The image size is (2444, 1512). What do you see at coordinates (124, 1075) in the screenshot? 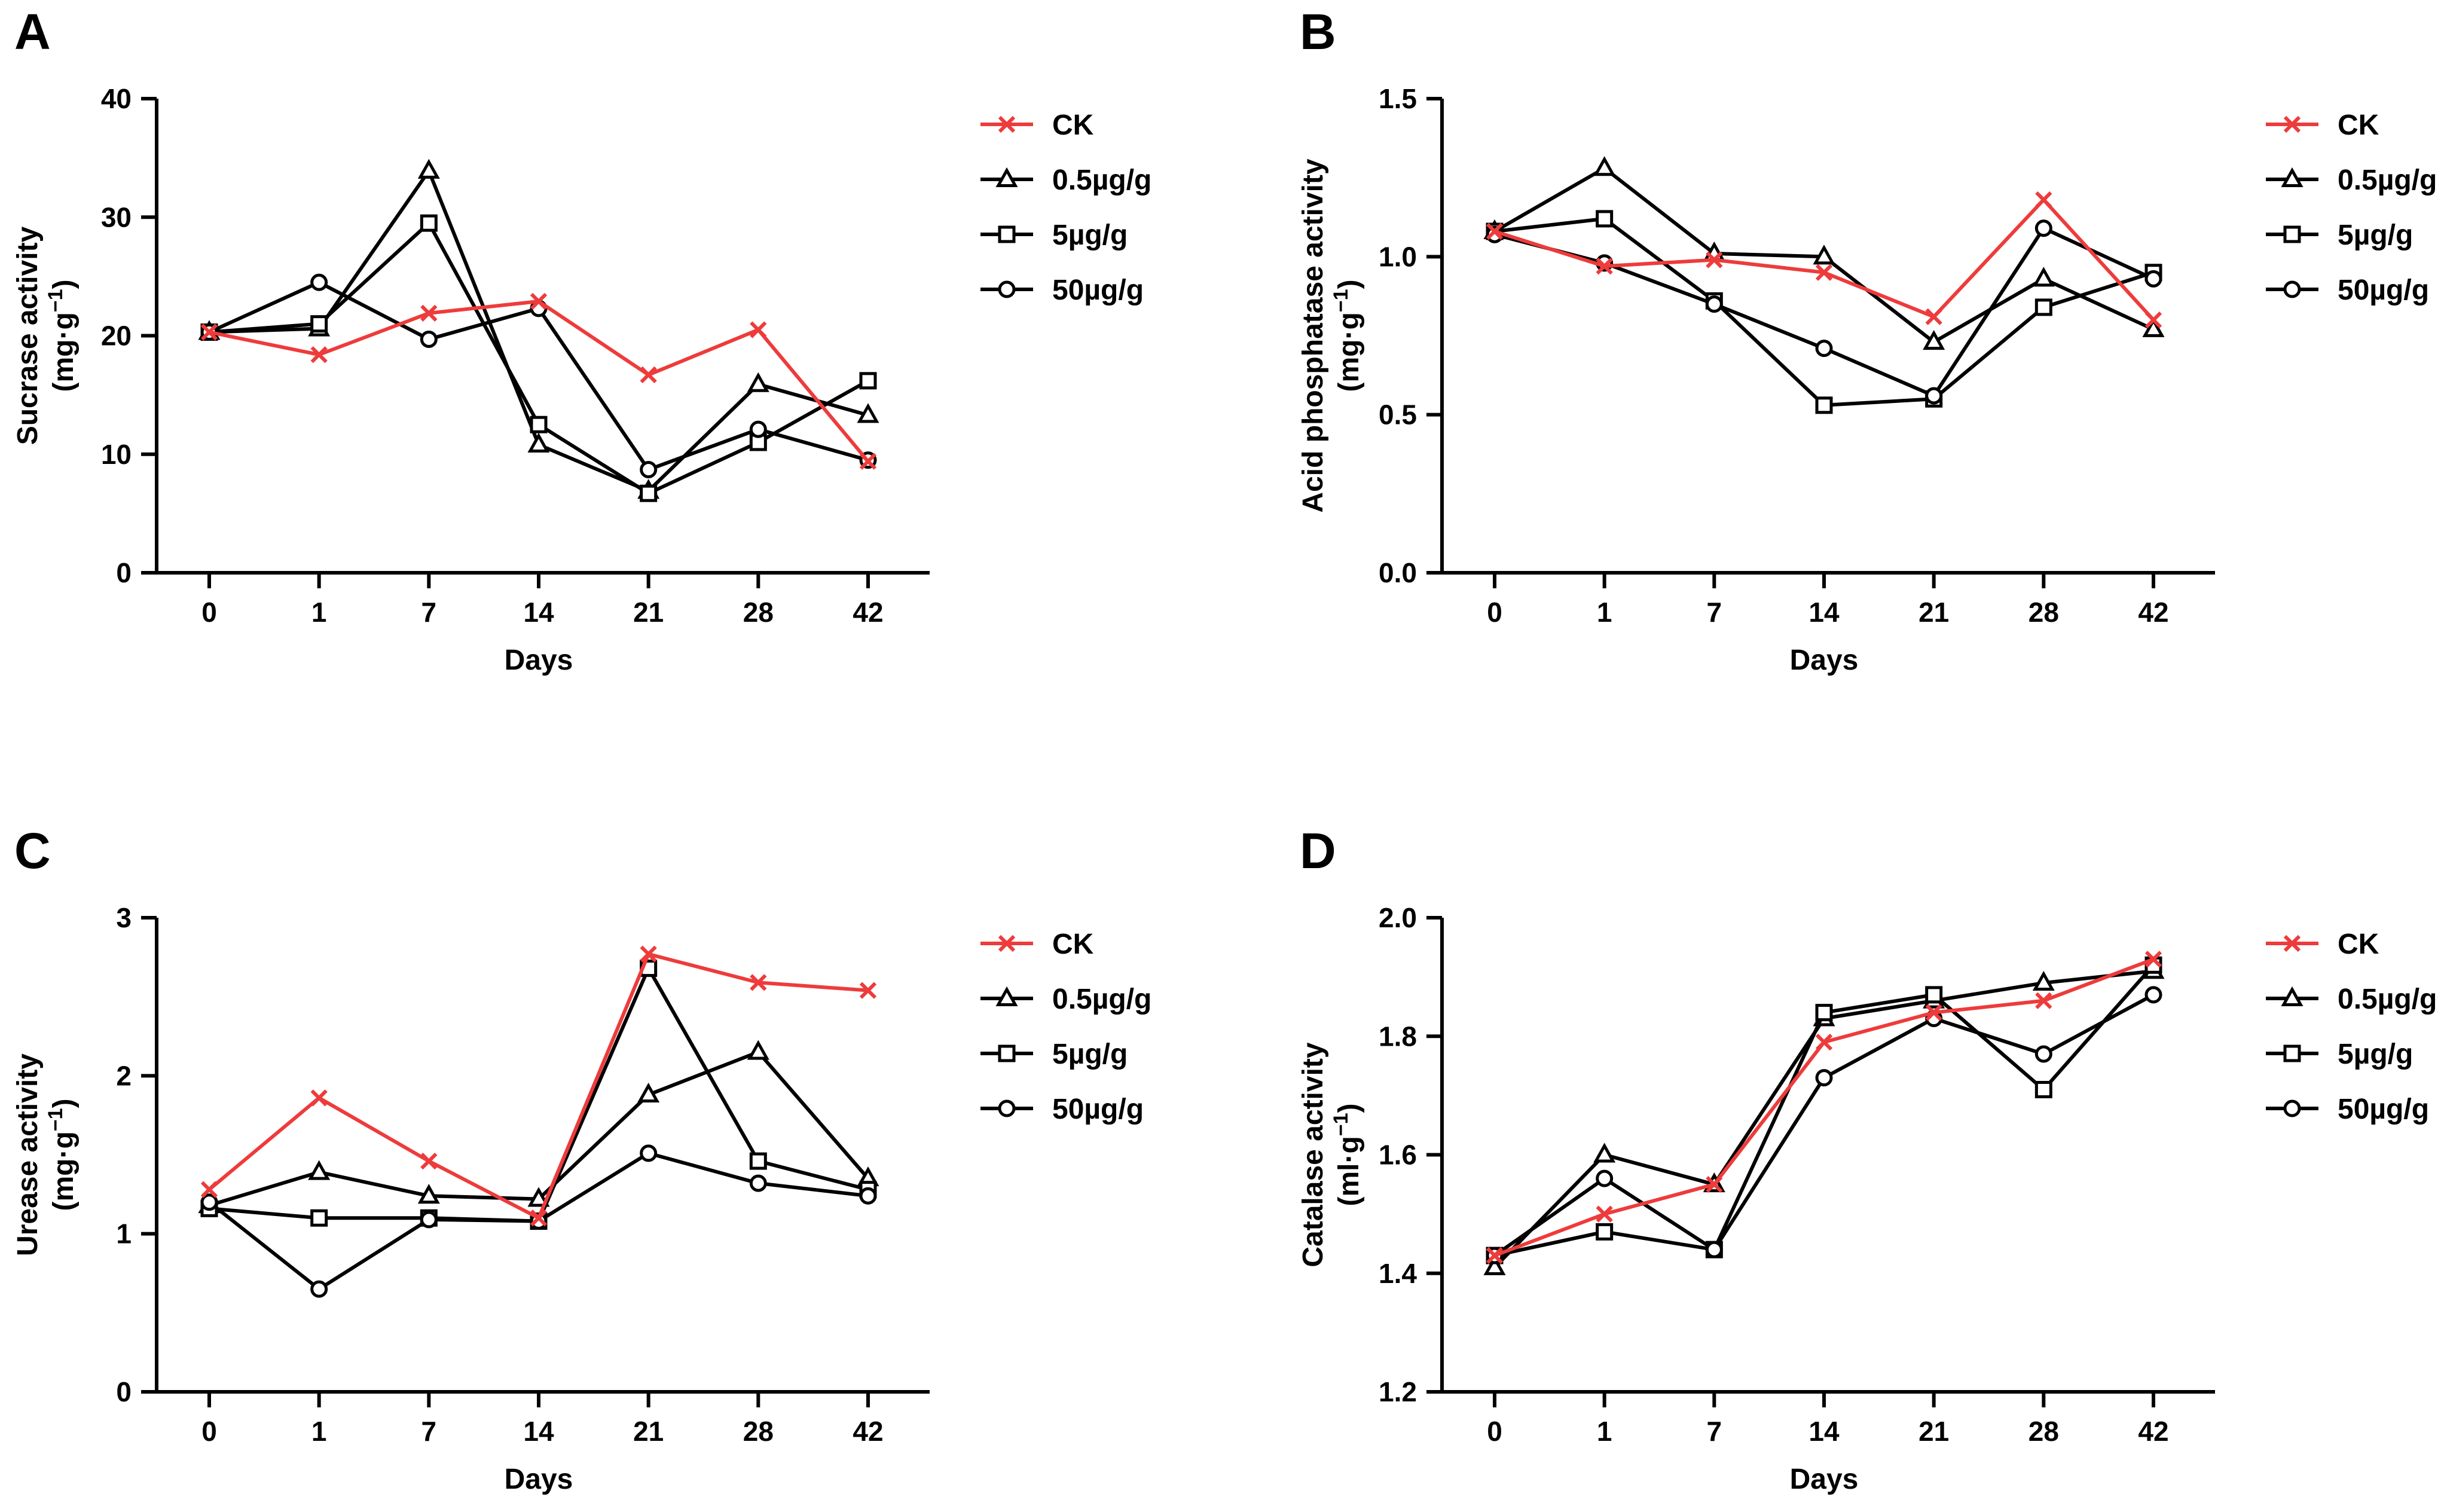
I see `y-tick-label: 2` at bounding box center [124, 1075].